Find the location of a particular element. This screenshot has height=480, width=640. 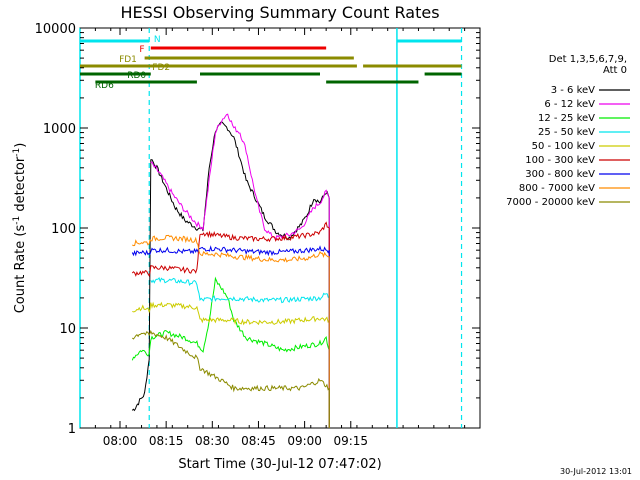

y-axis-label-end: ) is located at coordinates (20, 145).